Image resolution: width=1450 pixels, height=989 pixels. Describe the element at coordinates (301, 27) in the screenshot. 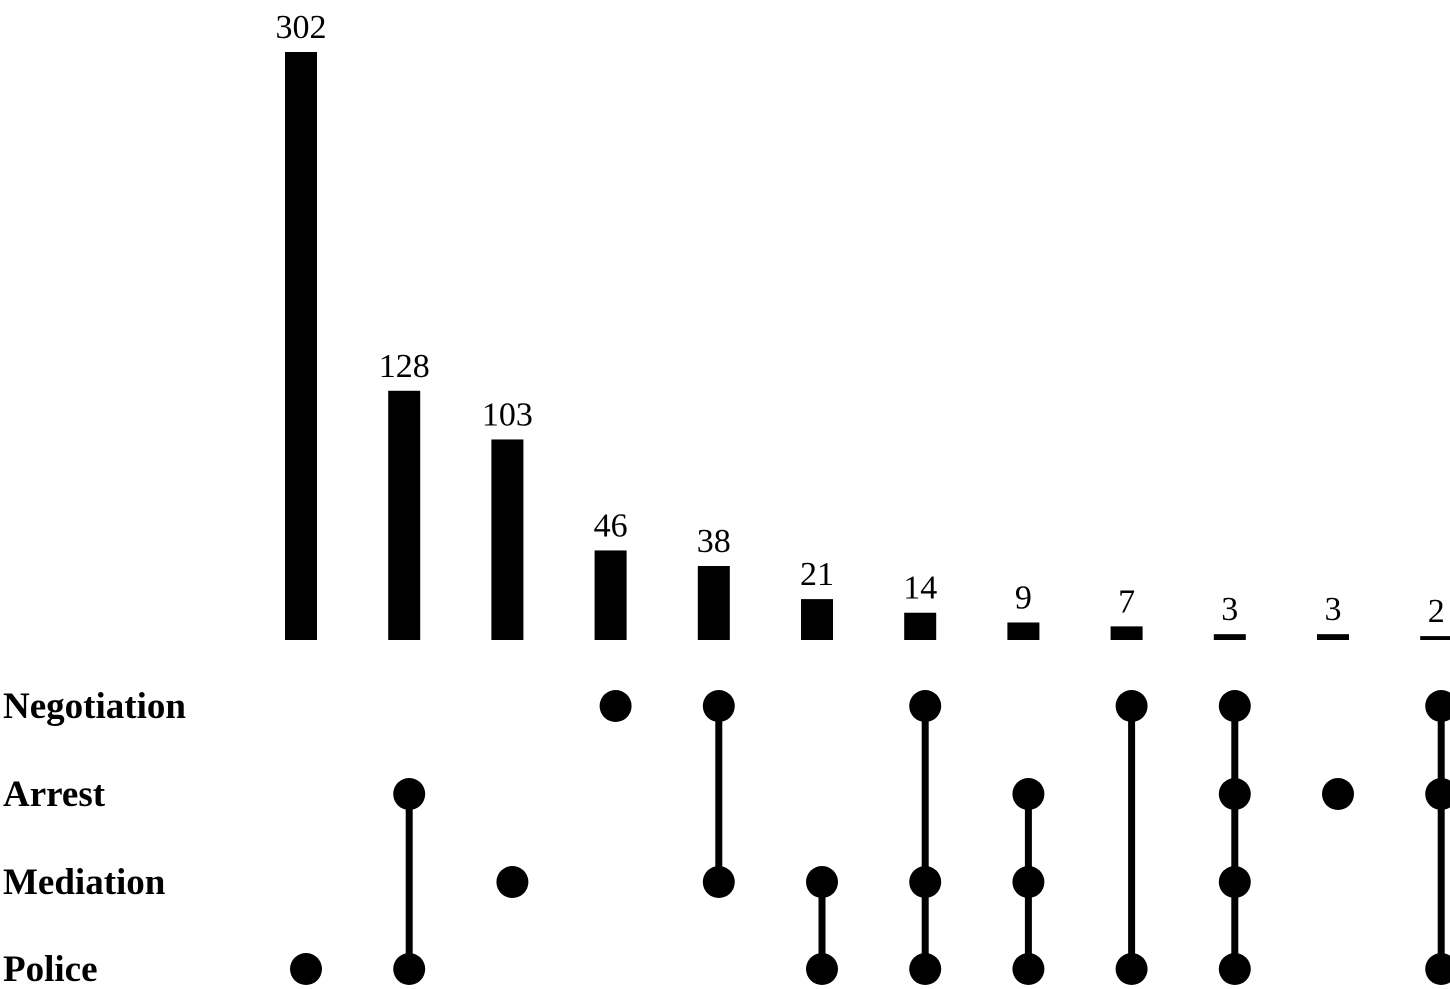

I see `value-label: 302` at that location.